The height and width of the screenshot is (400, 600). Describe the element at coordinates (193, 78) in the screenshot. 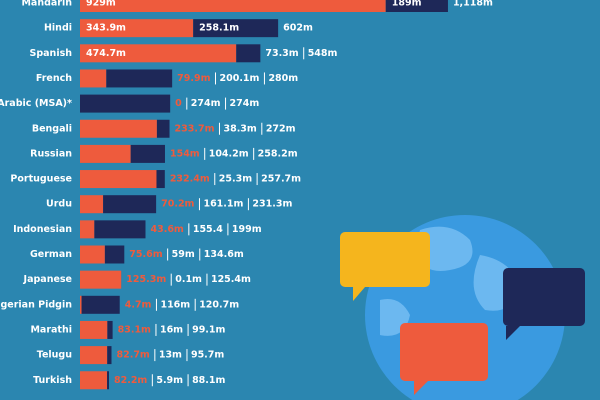

I see `value-label: 79.9m` at that location.